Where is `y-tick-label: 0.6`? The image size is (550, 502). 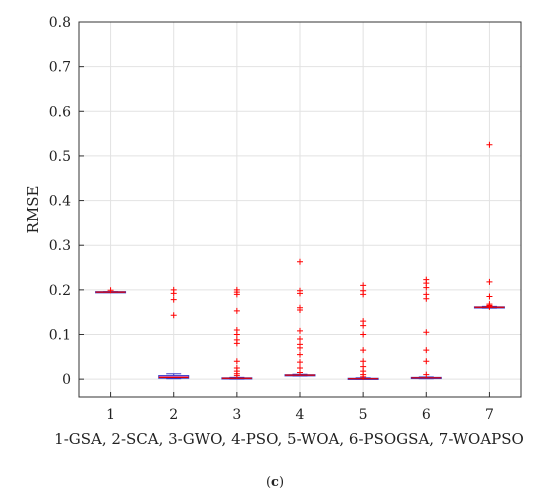 y-tick-label: 0.6 is located at coordinates (60, 112).